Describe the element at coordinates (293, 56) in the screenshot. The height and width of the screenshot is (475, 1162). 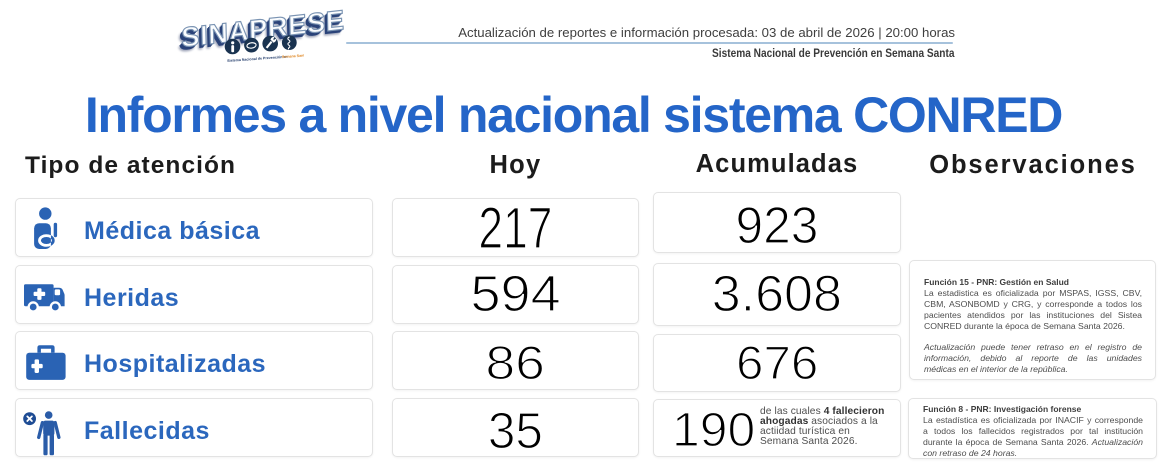
I see `svg-text: Semana Santa` at that location.